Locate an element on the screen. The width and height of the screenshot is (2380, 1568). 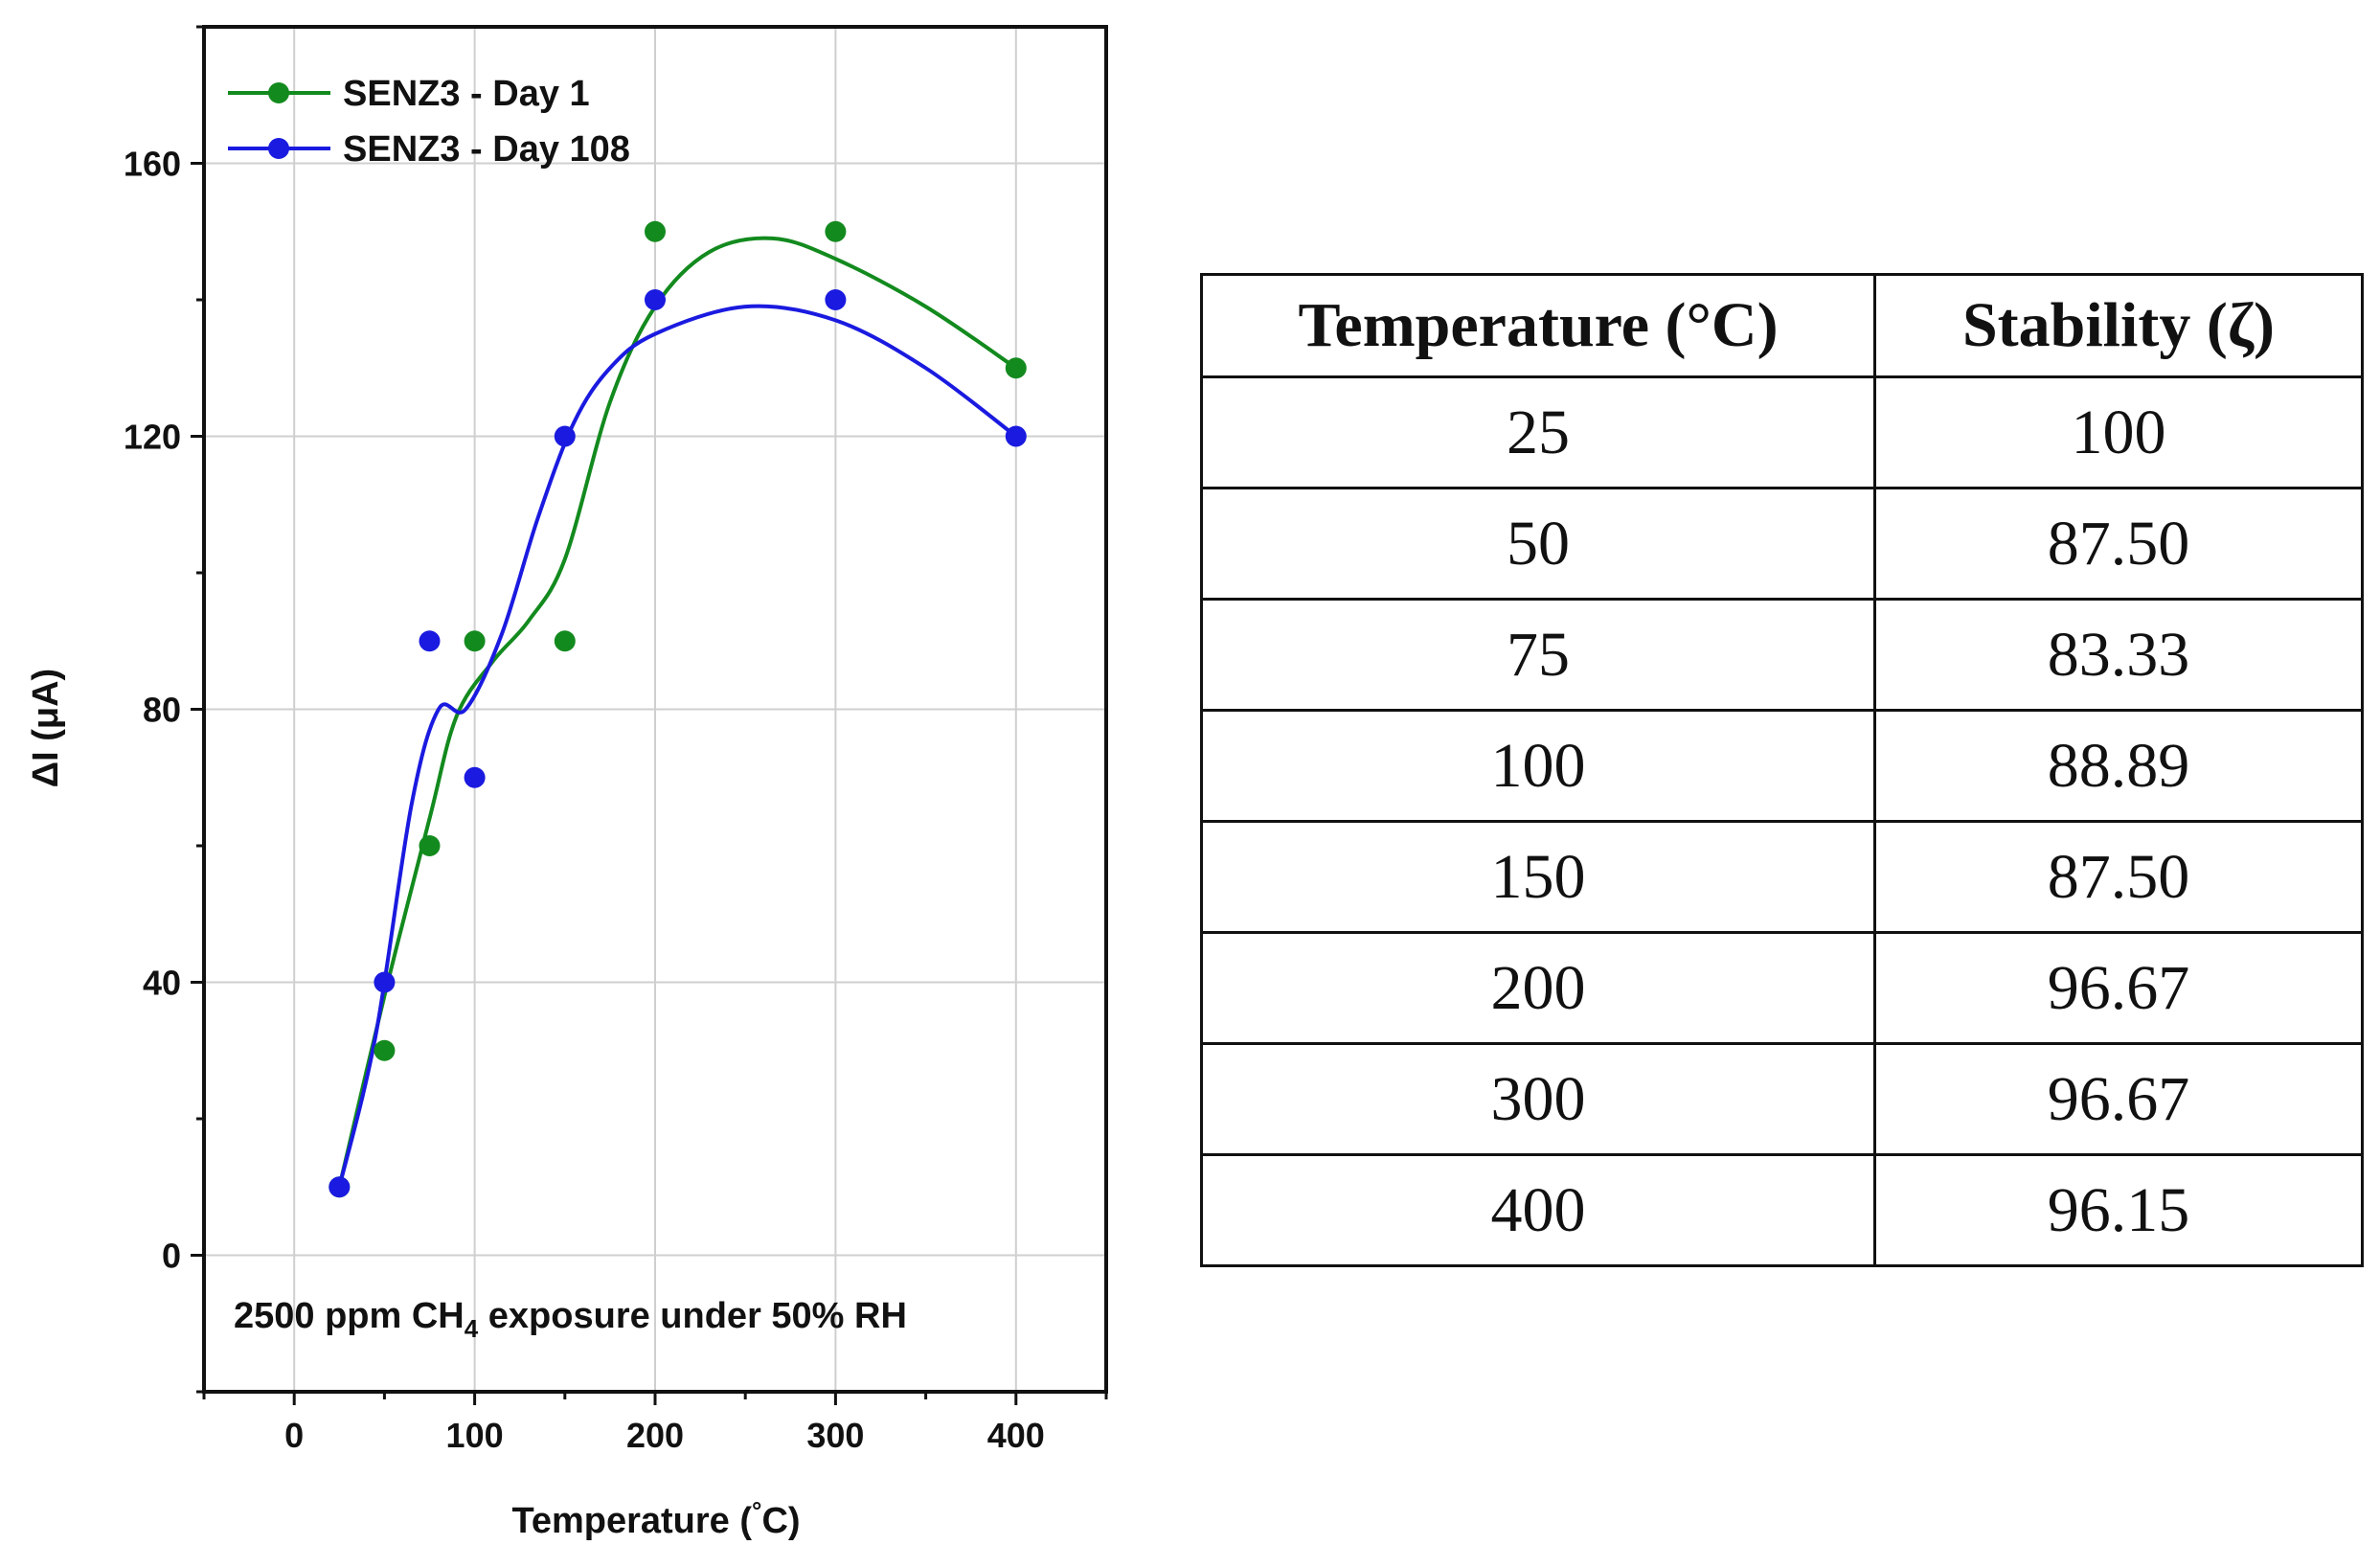
y-tick-label: 120 is located at coordinates (152, 437).